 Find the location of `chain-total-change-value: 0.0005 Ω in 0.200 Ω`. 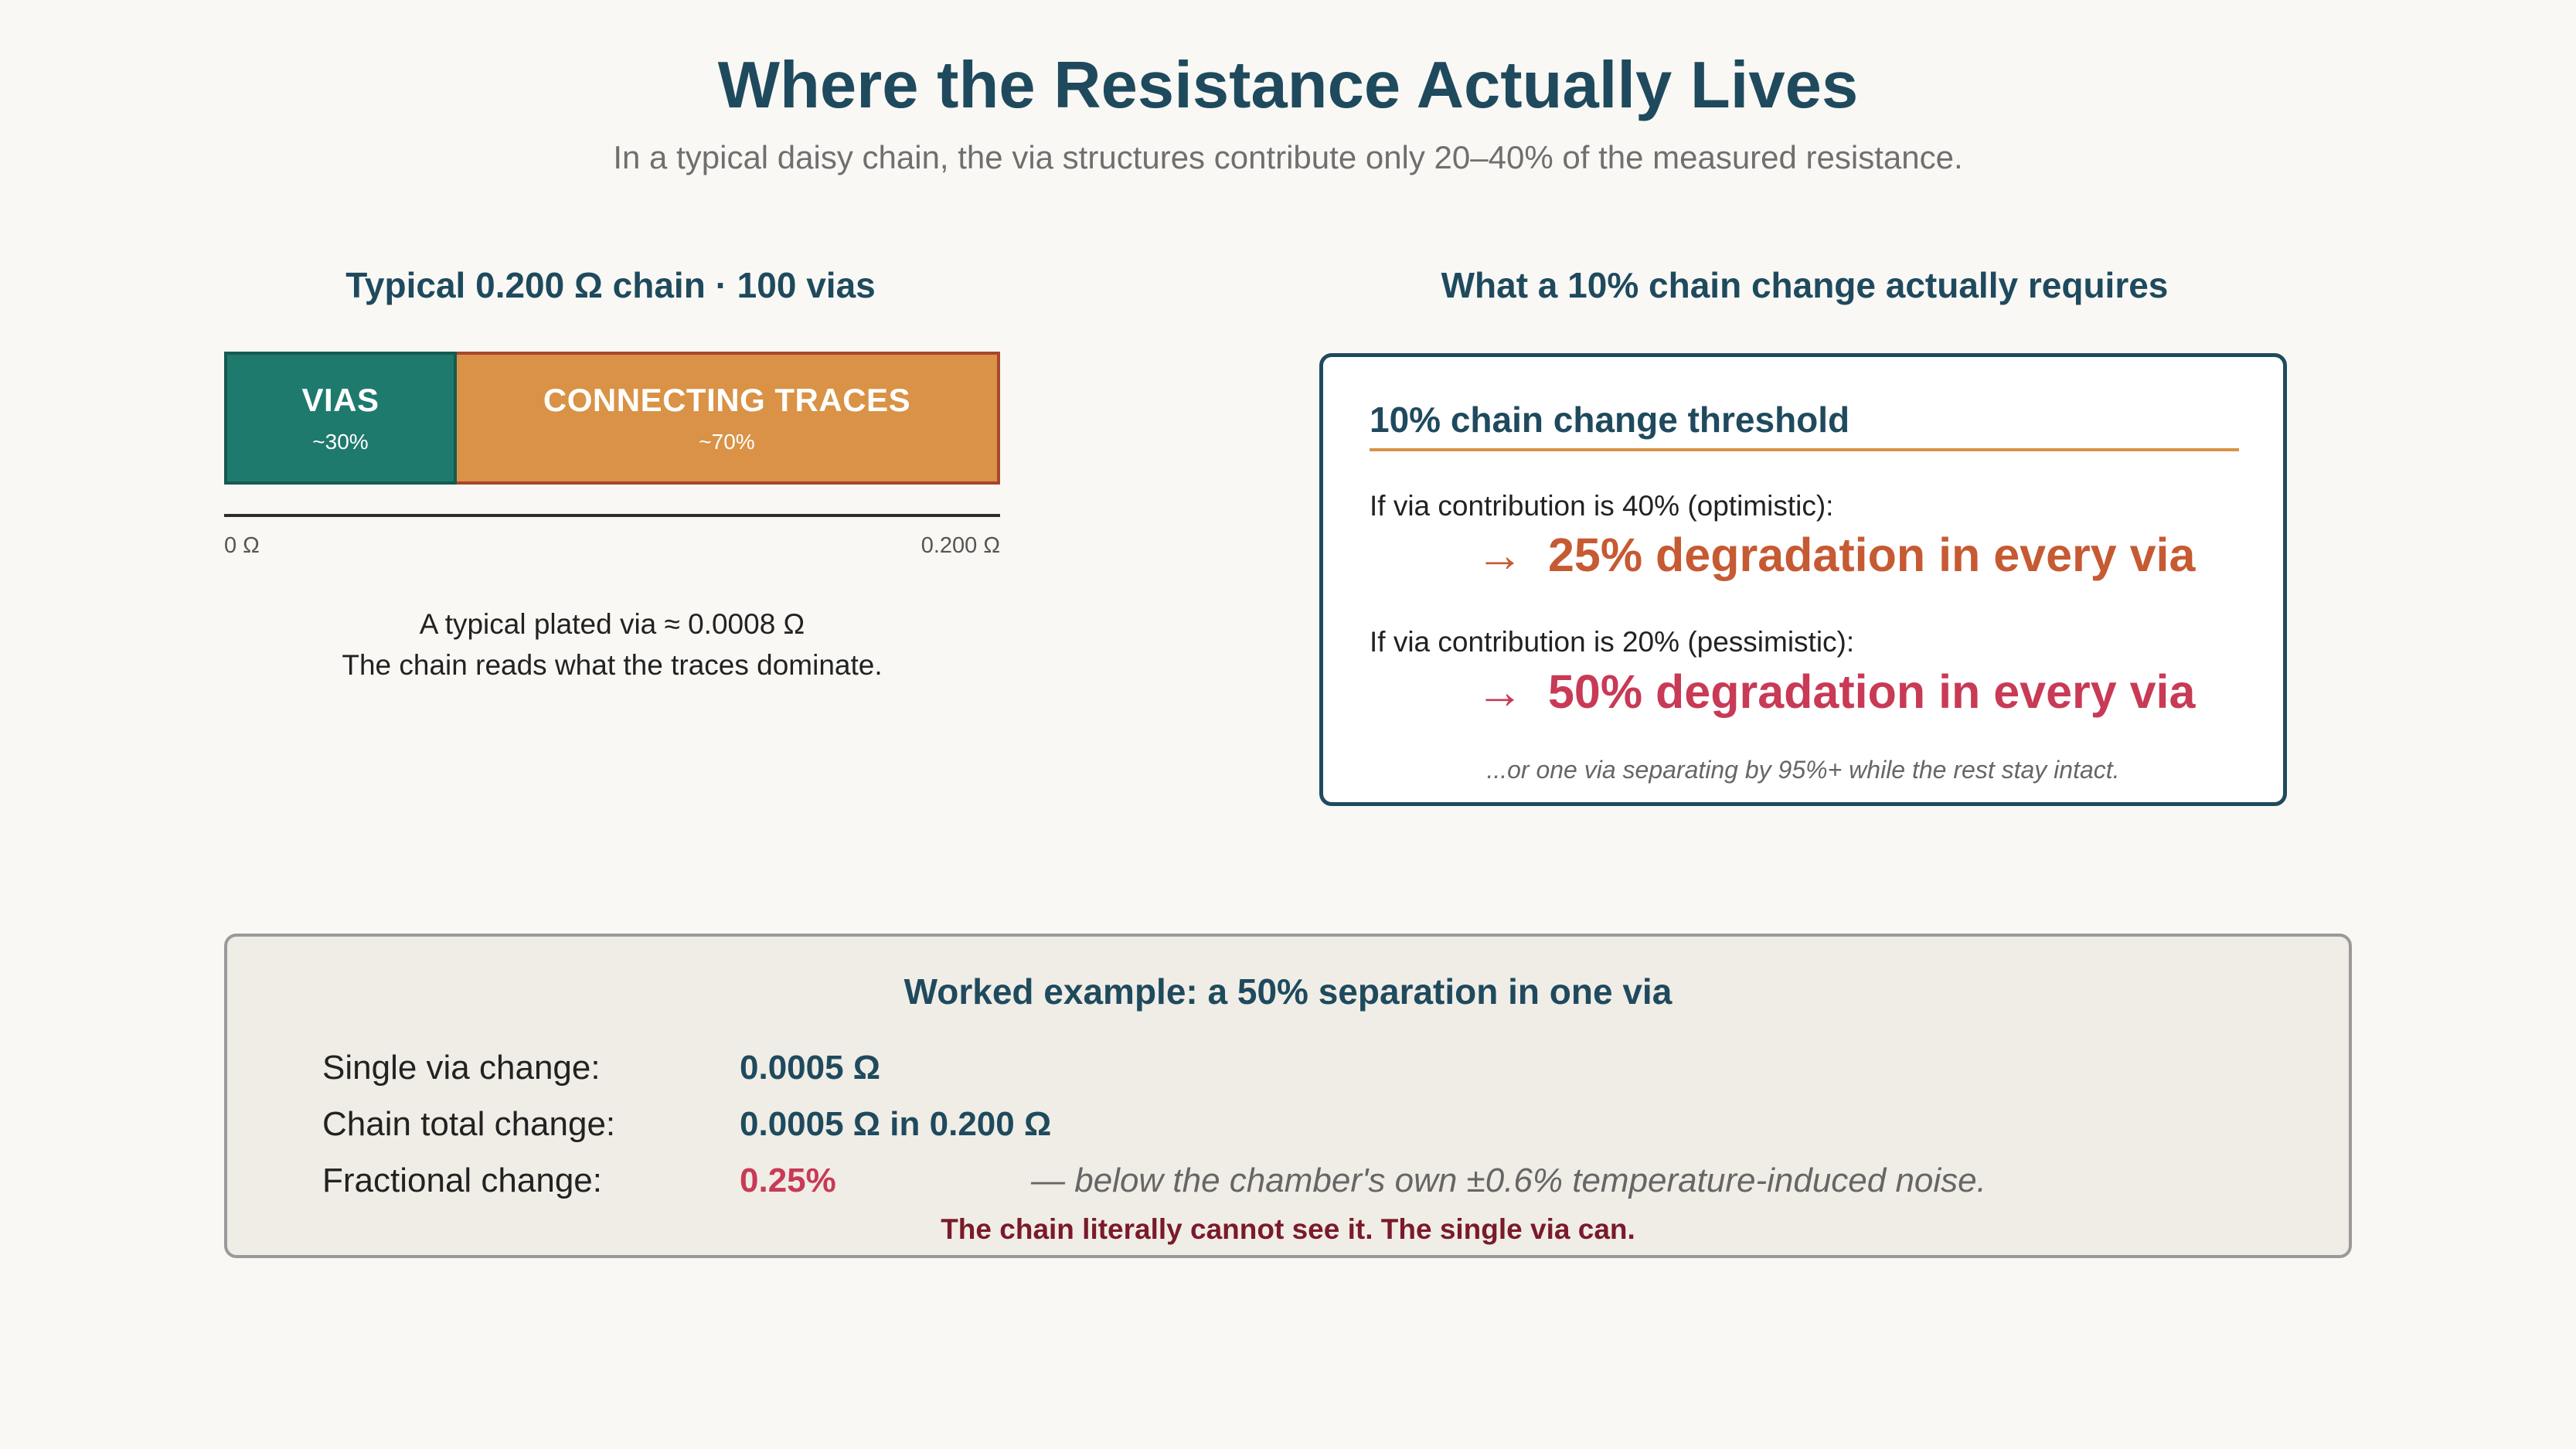

chain-total-change-value: 0.0005 Ω in 0.200 Ω is located at coordinates (896, 1124).